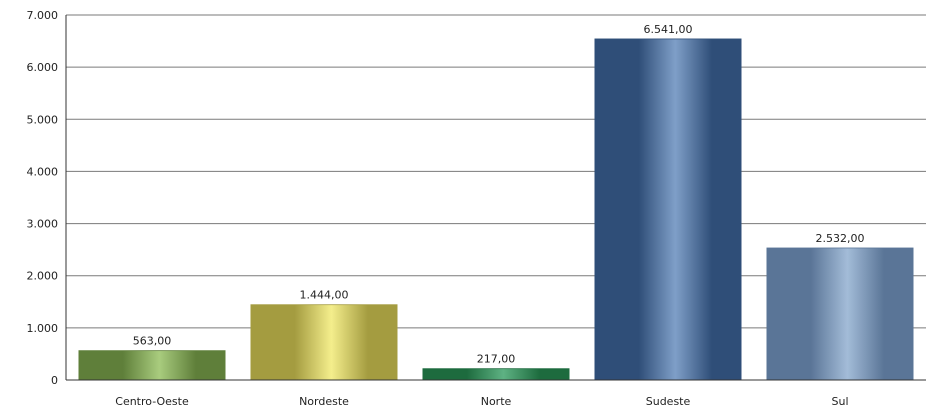 The height and width of the screenshot is (412, 930). Describe the element at coordinates (496, 374) in the screenshot. I see `bar-norte` at that location.